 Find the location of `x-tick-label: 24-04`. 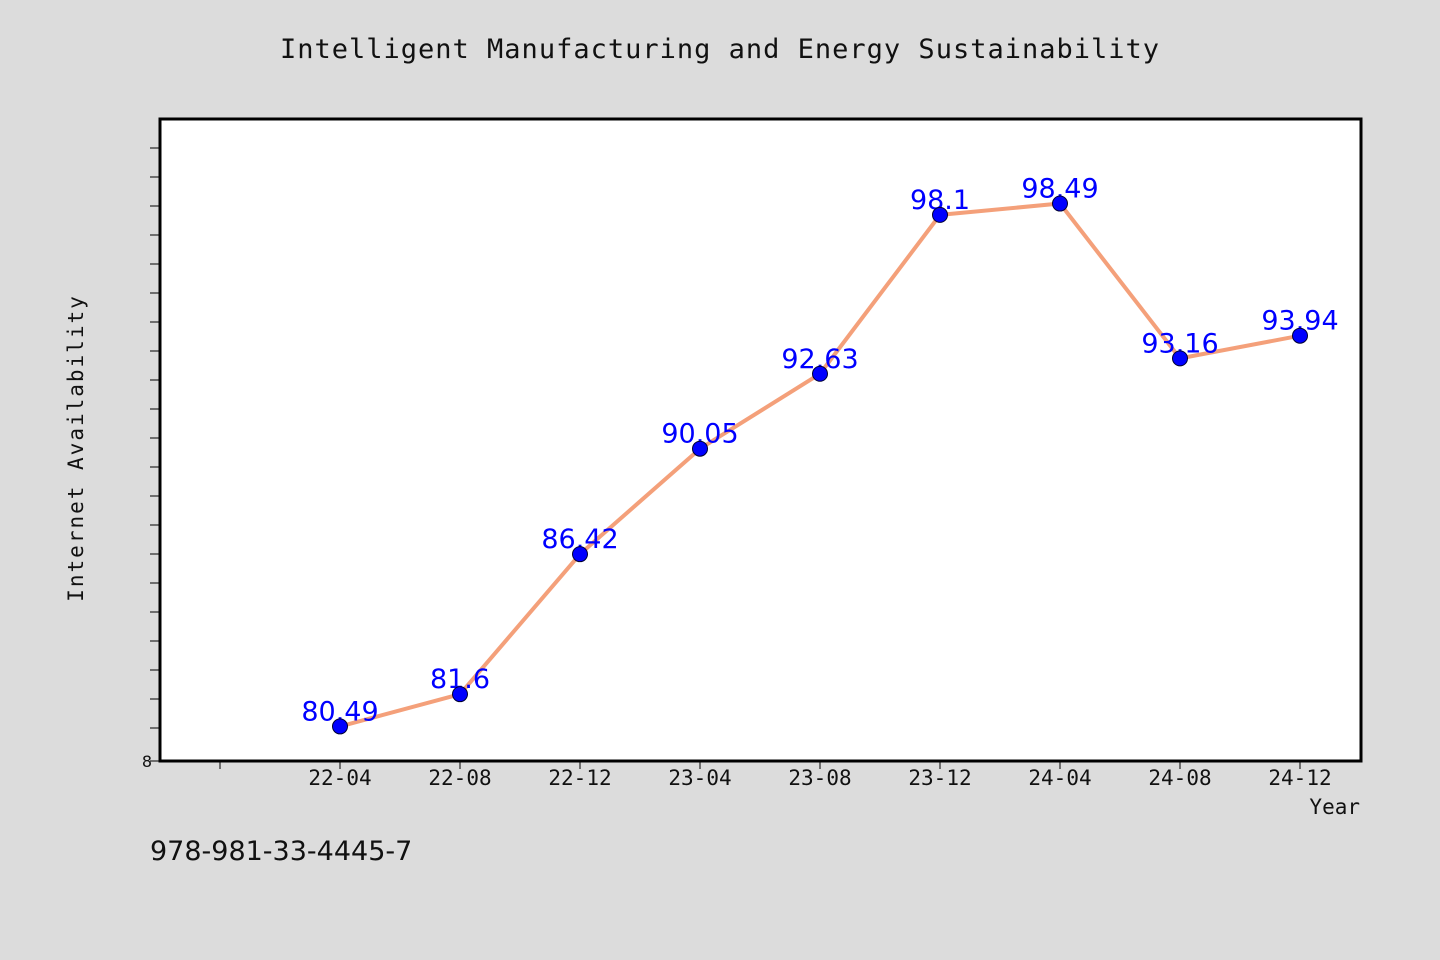

x-tick-label: 24-04 is located at coordinates (1059, 778).